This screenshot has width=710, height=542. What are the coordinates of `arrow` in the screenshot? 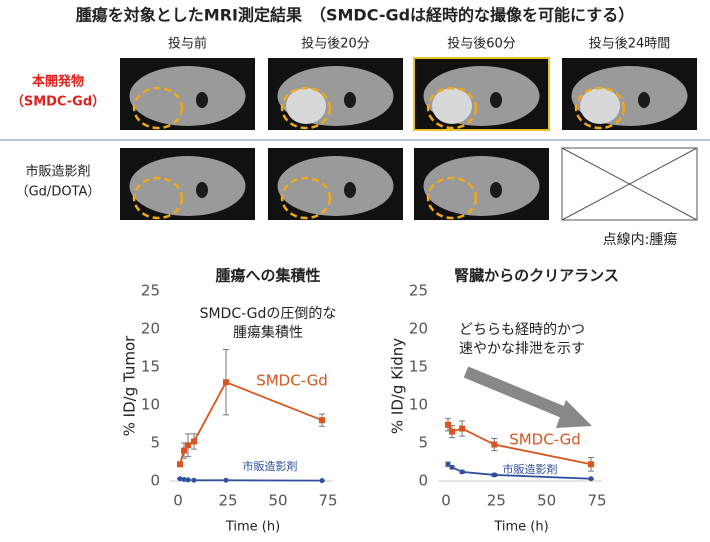 It's located at (518, 393).